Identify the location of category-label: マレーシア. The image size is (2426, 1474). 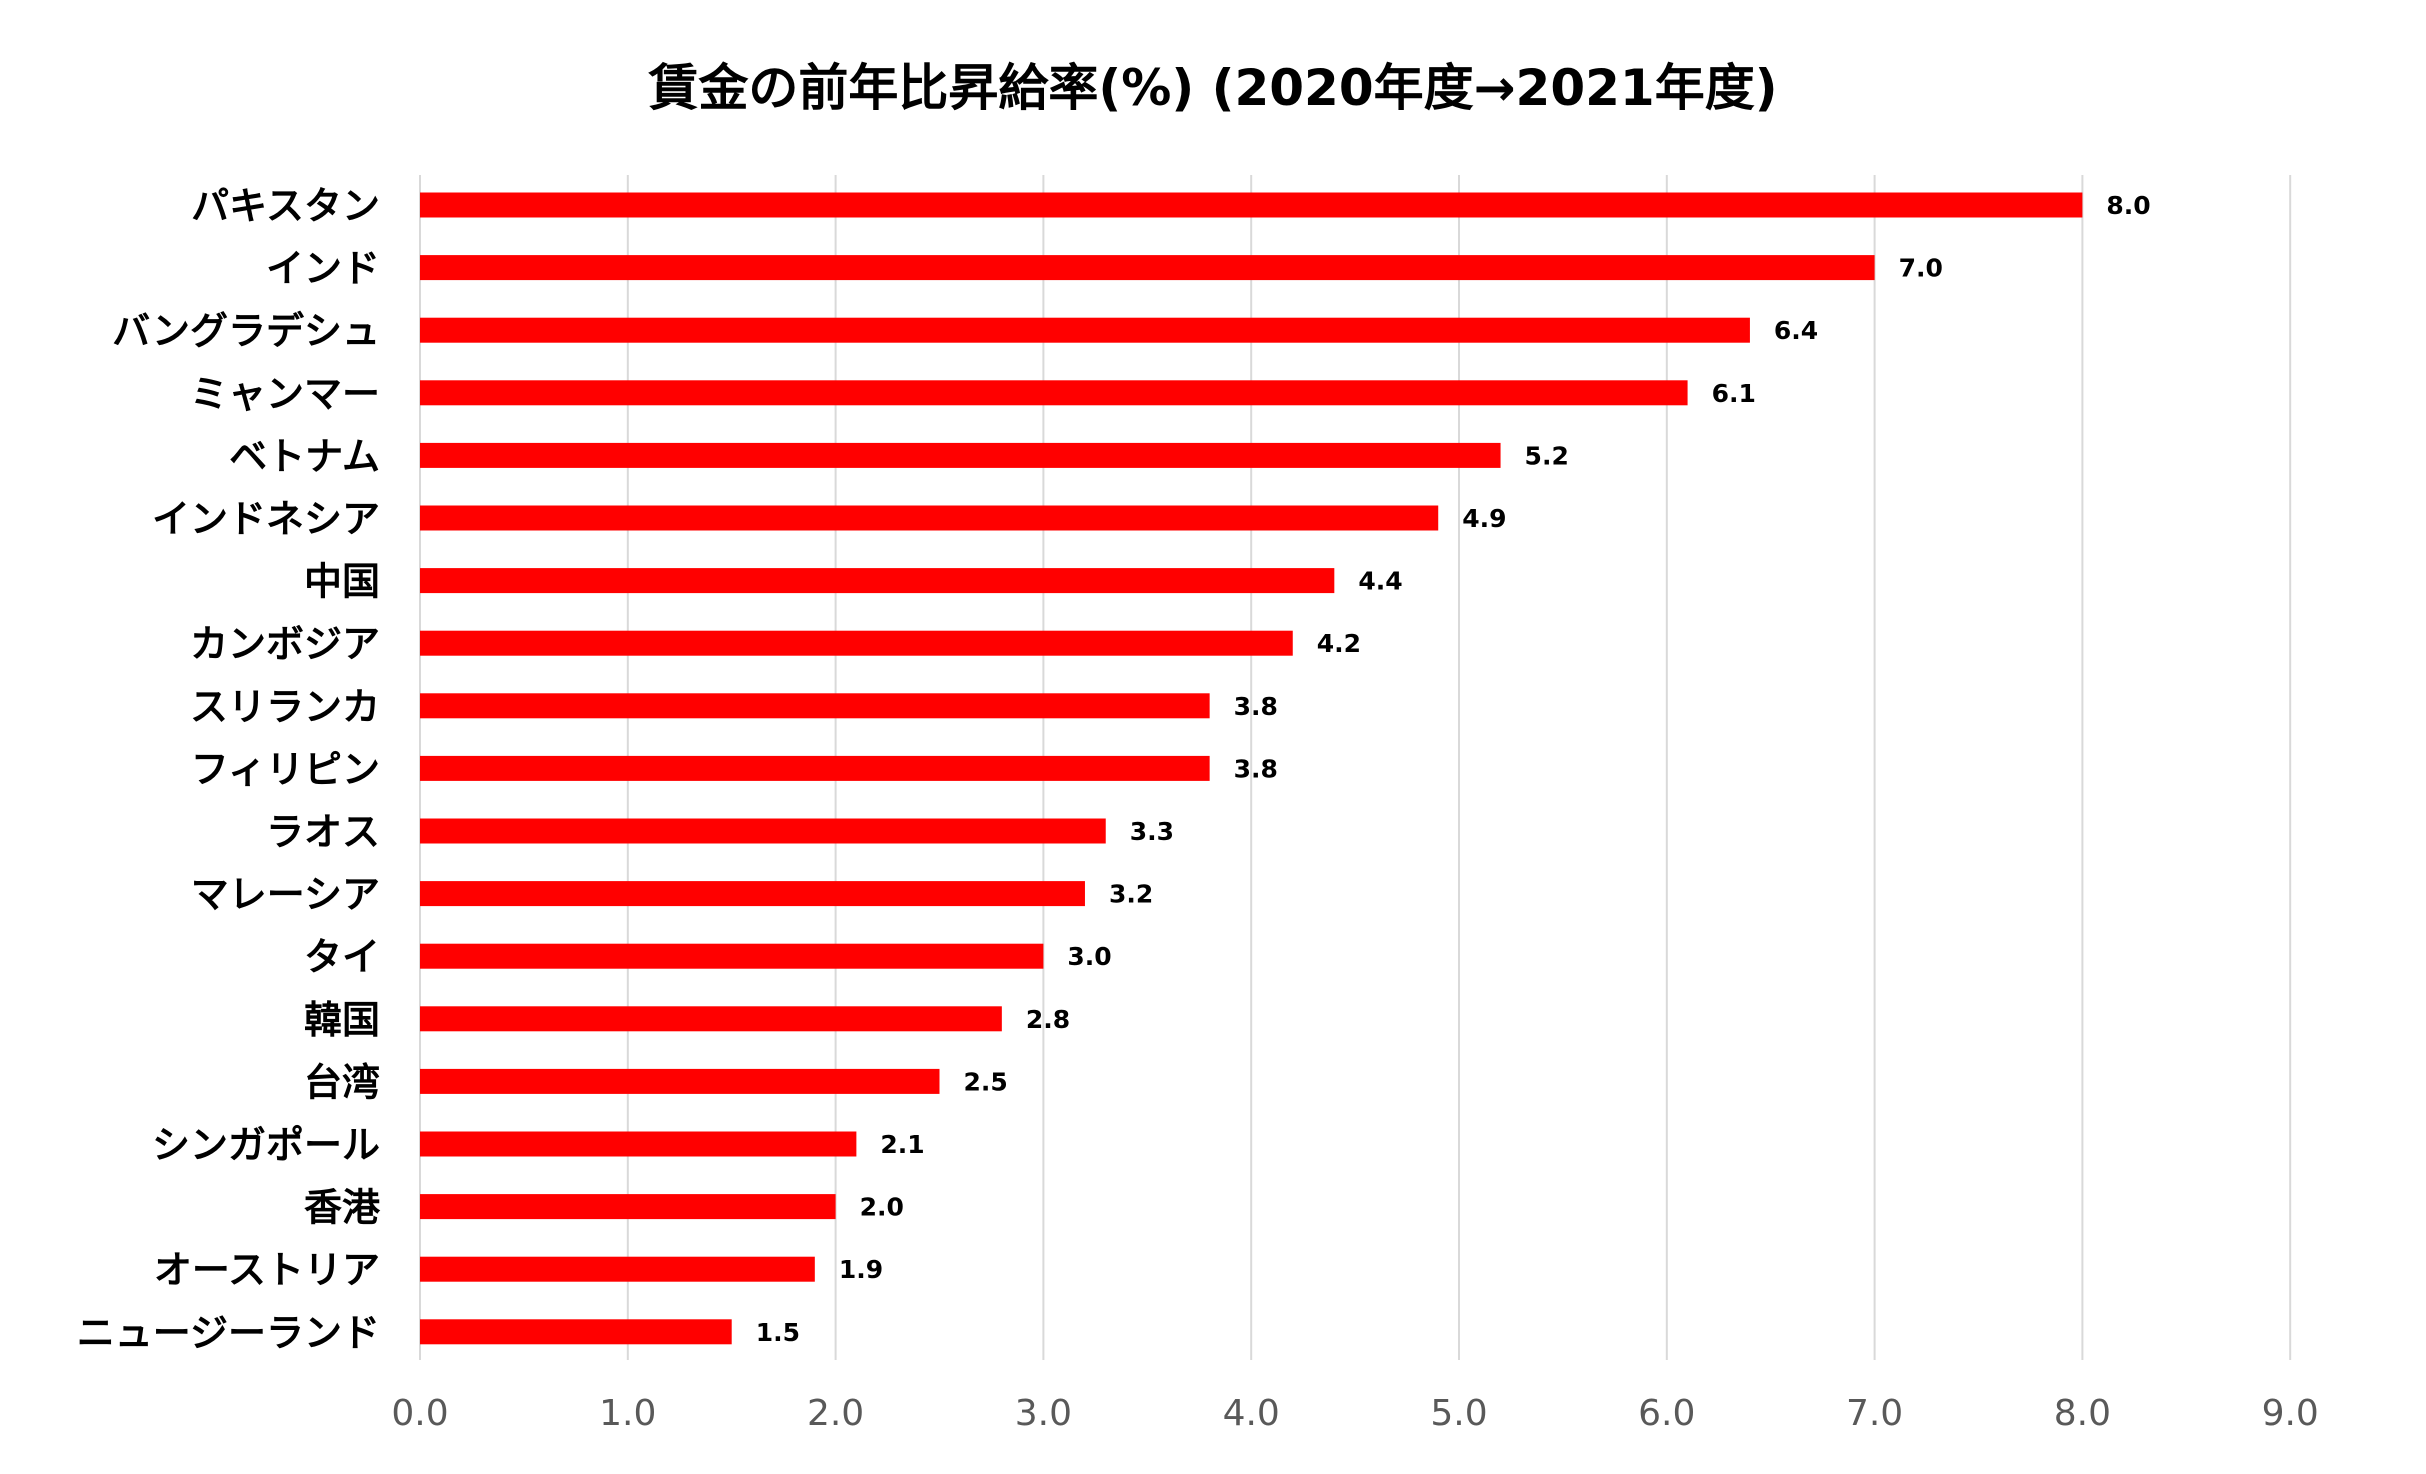
(285, 895).